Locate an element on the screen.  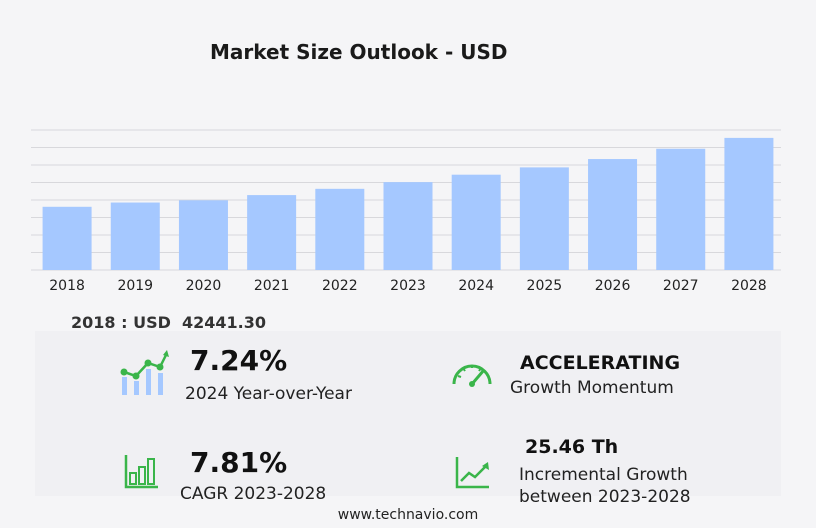
bar-2022 is located at coordinates (340, 229).